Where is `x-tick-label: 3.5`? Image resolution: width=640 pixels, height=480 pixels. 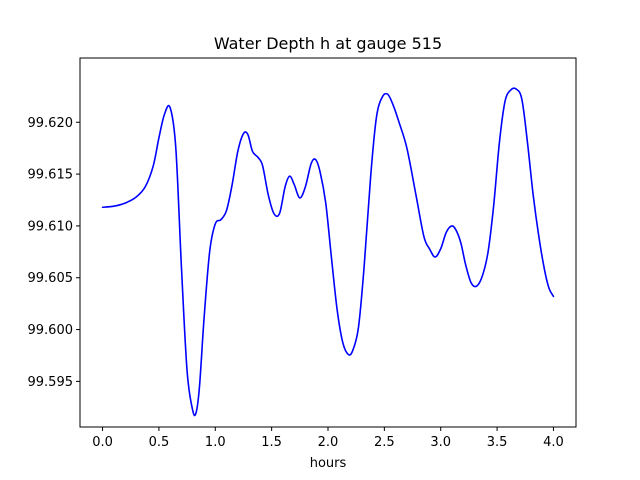
x-tick-label: 3.5 is located at coordinates (497, 442).